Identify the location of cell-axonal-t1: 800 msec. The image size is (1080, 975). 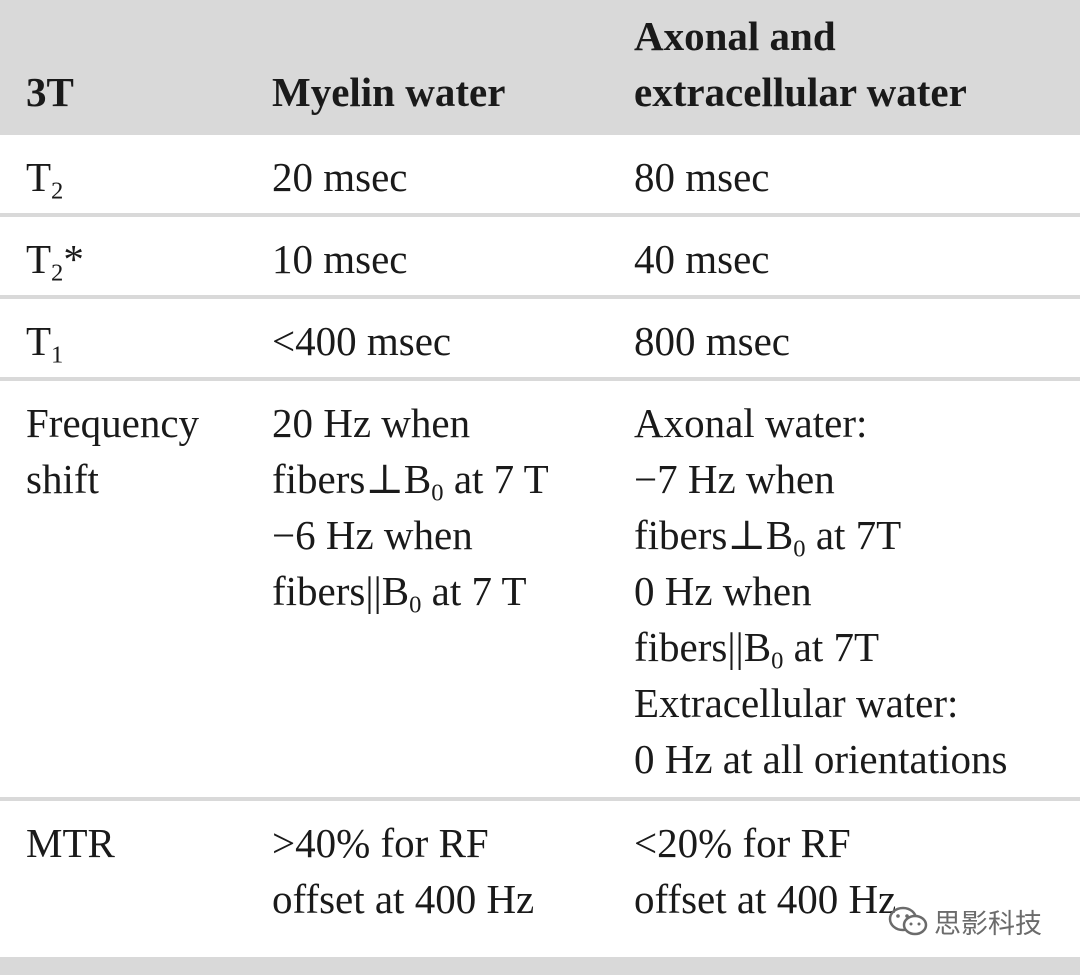
(712, 341).